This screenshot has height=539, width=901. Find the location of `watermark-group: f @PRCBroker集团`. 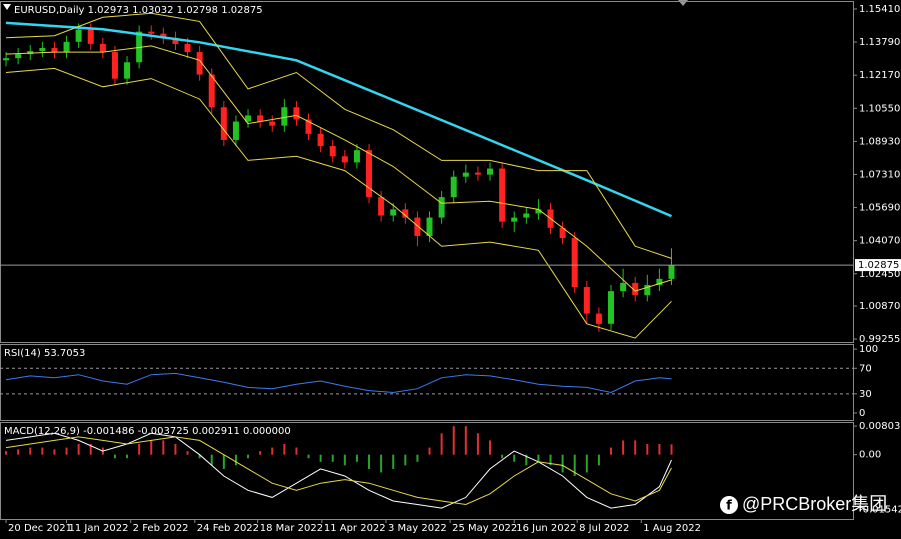

watermark-group: f @PRCBroker集团 is located at coordinates (803, 504).